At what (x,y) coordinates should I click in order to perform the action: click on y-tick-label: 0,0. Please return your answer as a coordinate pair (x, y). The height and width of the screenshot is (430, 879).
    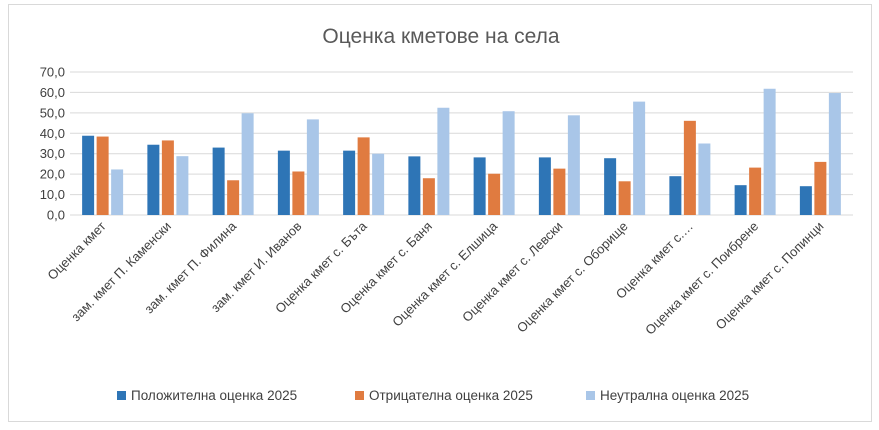
    Looking at the image, I should click on (56, 215).